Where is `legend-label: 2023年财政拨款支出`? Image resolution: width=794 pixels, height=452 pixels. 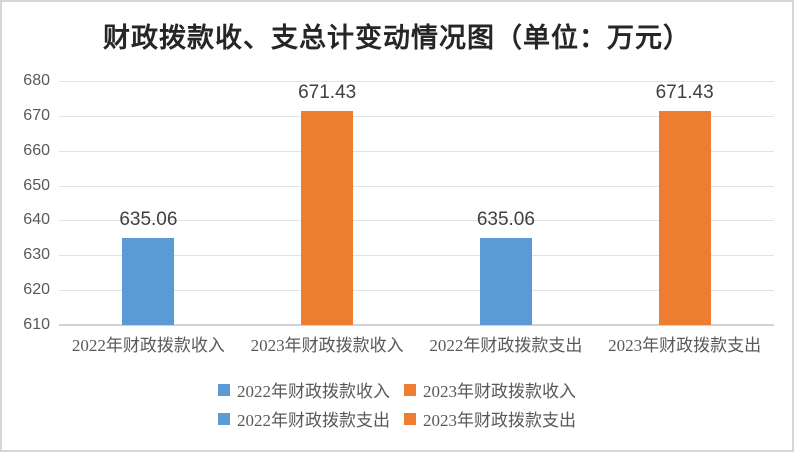 legend-label: 2023年财政拨款支出 is located at coordinates (499, 420).